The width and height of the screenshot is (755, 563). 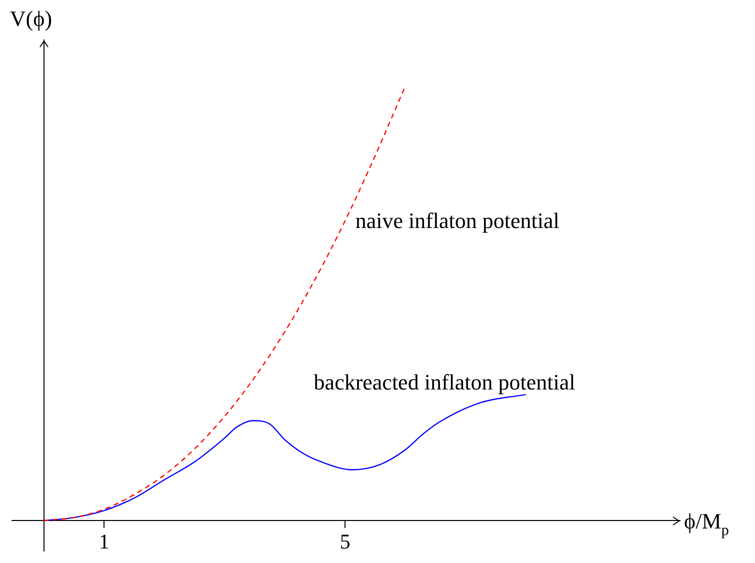 I want to click on y-axis-title: V(ϕ), so click(x=31, y=18).